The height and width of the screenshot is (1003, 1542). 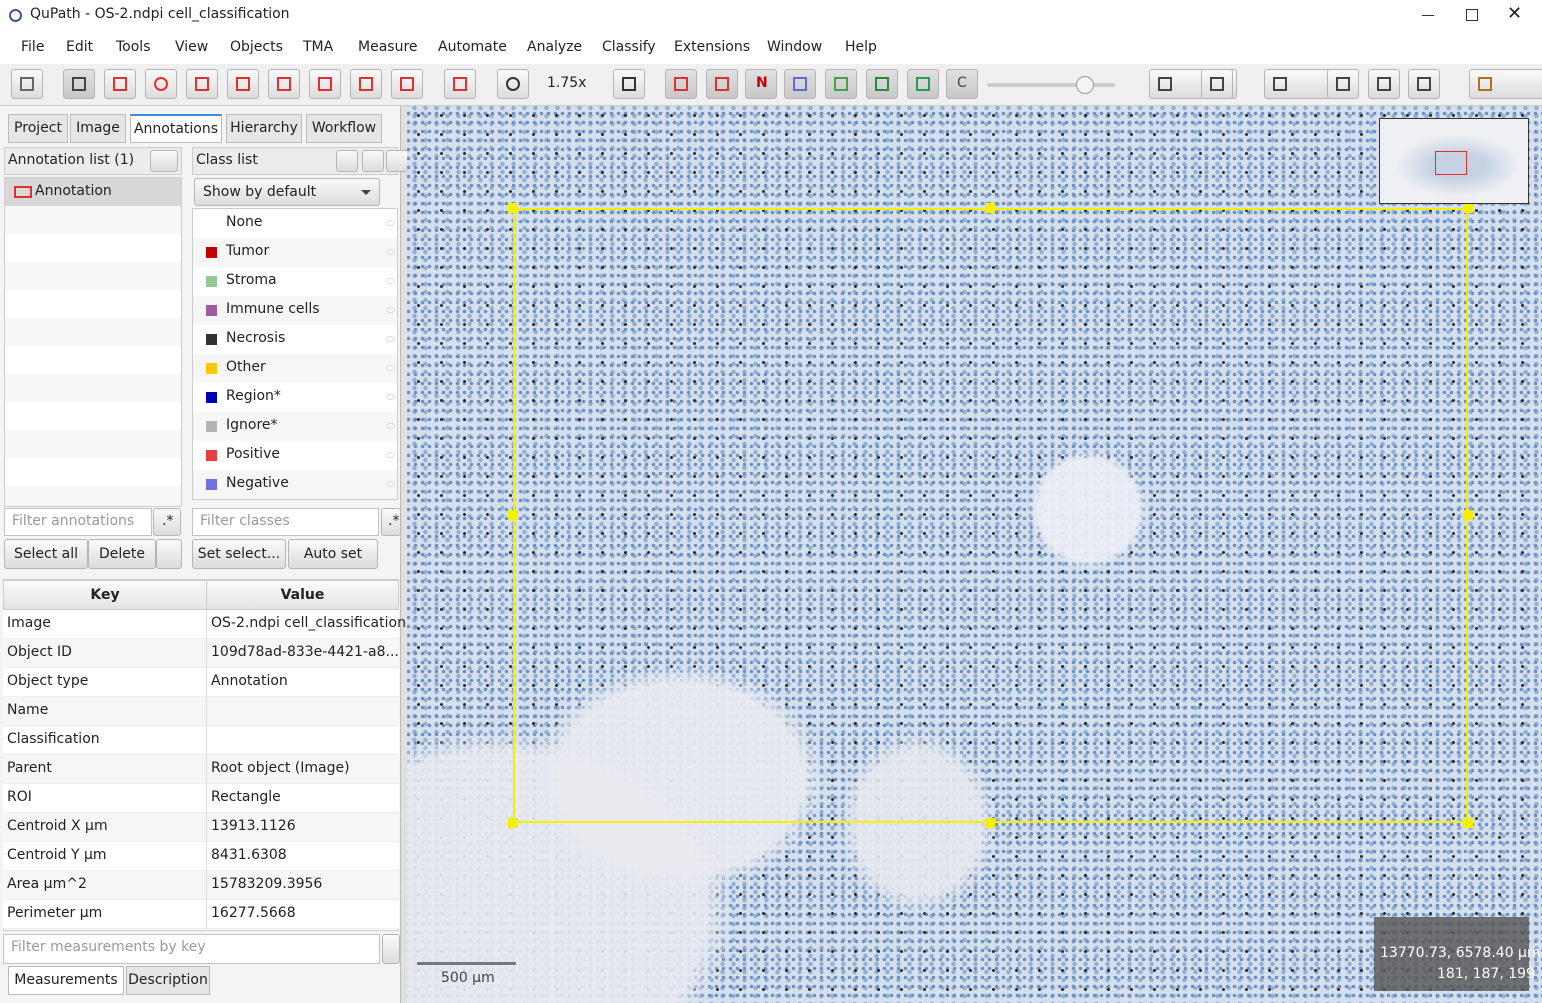 What do you see at coordinates (248, 251) in the screenshot?
I see `class-name: Tumor` at bounding box center [248, 251].